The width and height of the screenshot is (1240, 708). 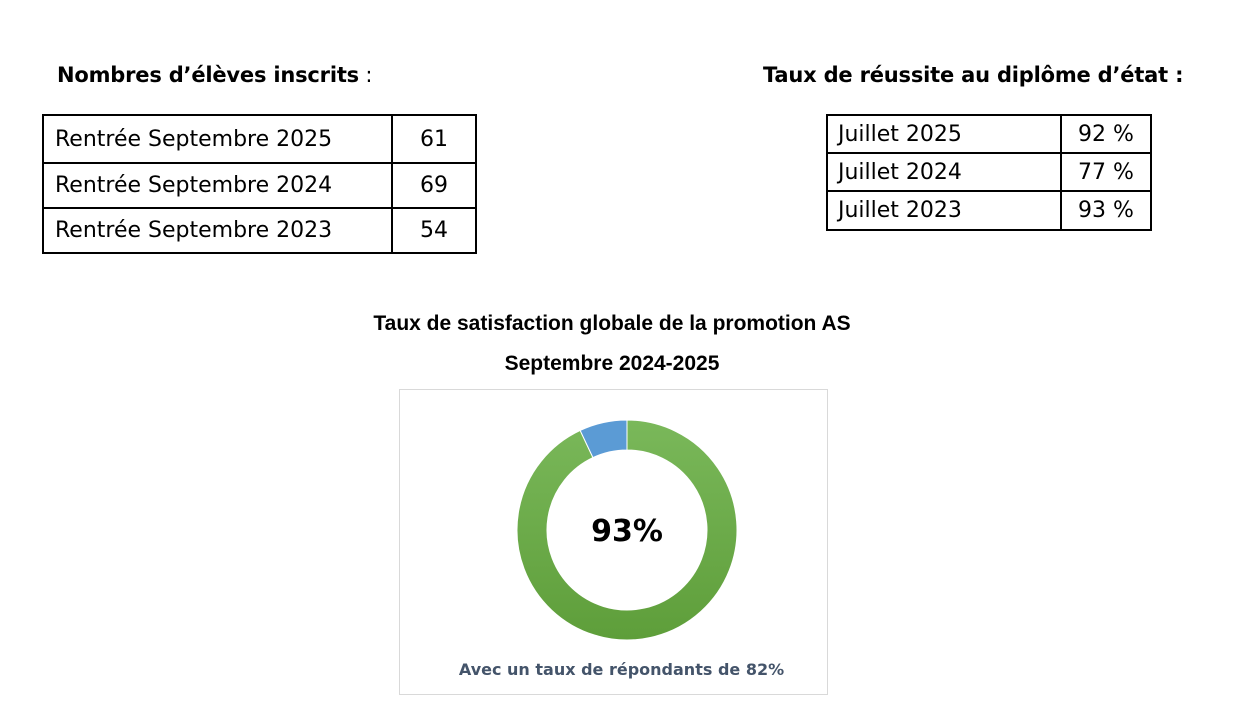 I want to click on enrollment-label: Rentrée Septembre 2024, so click(x=217, y=185).